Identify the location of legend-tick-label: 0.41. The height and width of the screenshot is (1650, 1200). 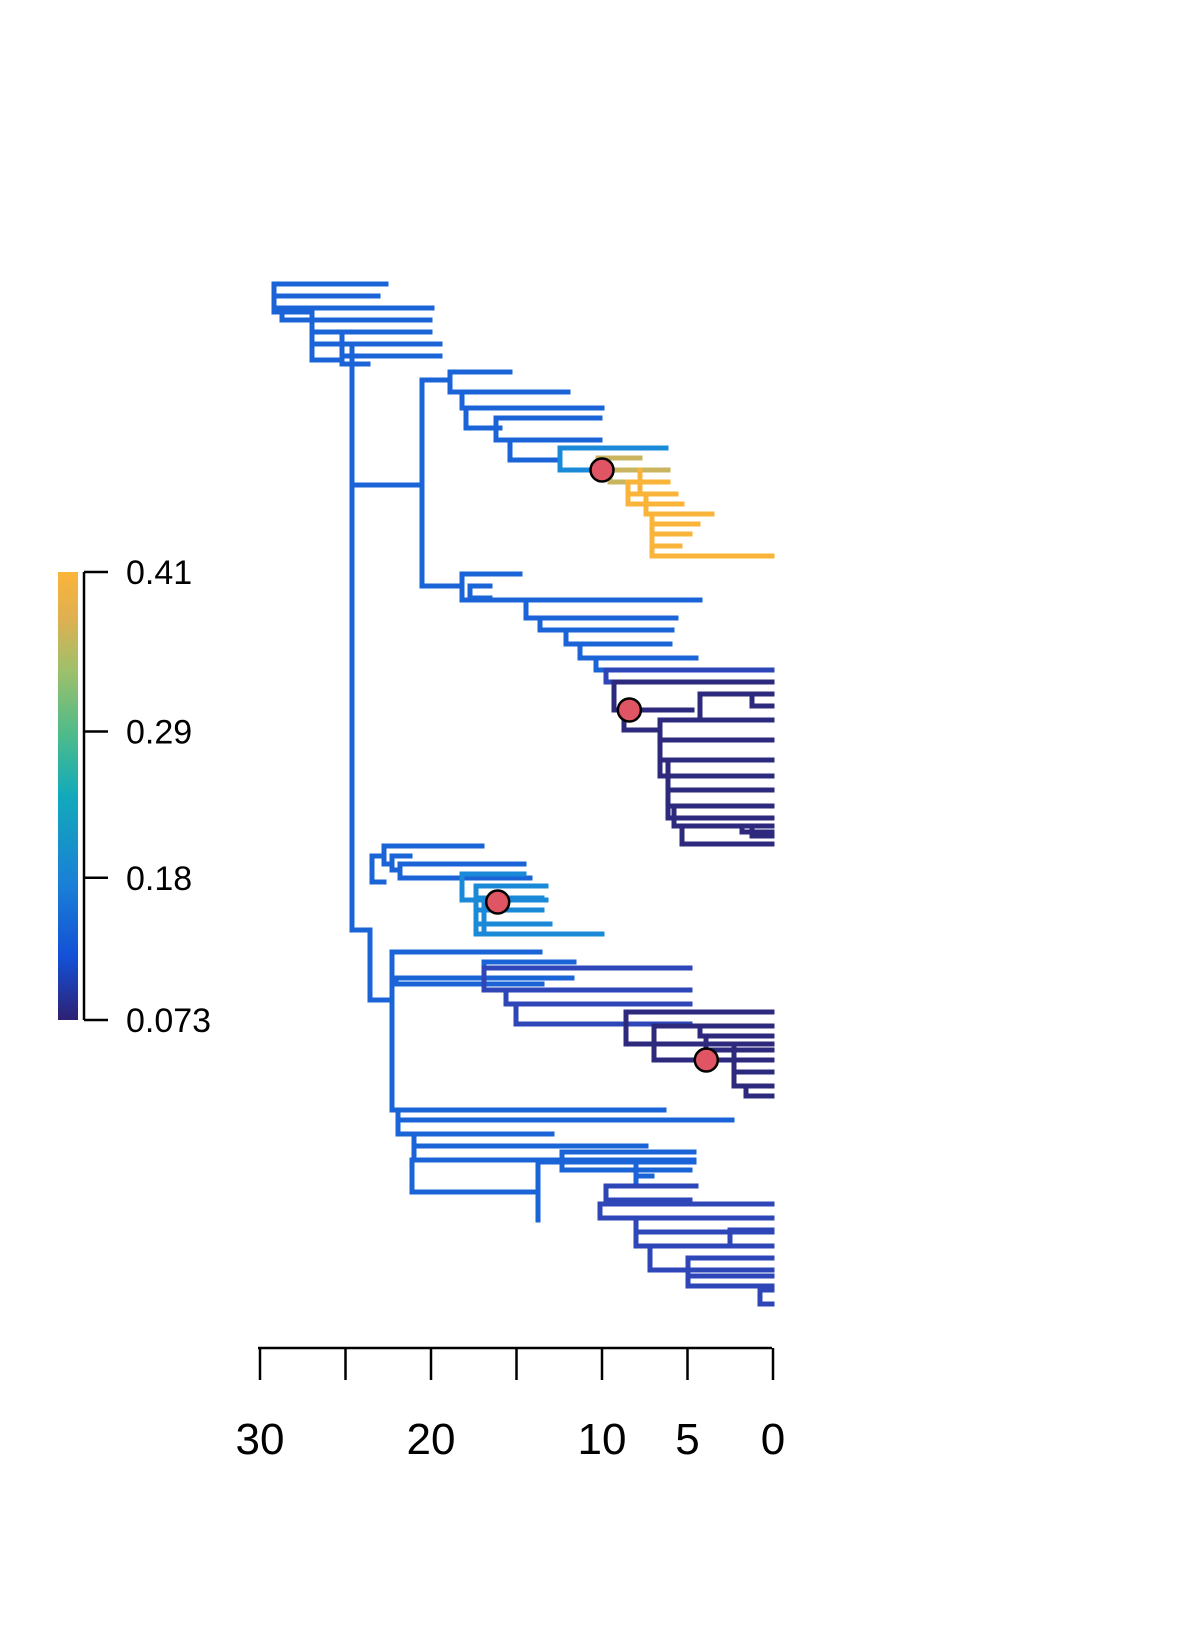
(159, 573).